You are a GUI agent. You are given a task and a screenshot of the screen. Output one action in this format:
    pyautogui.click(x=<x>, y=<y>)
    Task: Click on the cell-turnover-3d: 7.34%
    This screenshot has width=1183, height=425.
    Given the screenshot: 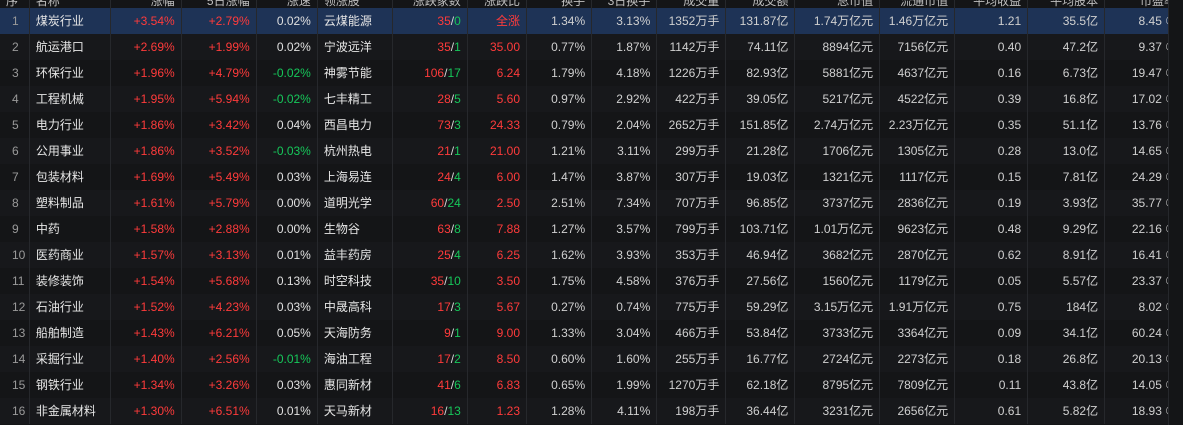 What is the action you would take?
    pyautogui.click(x=625, y=203)
    